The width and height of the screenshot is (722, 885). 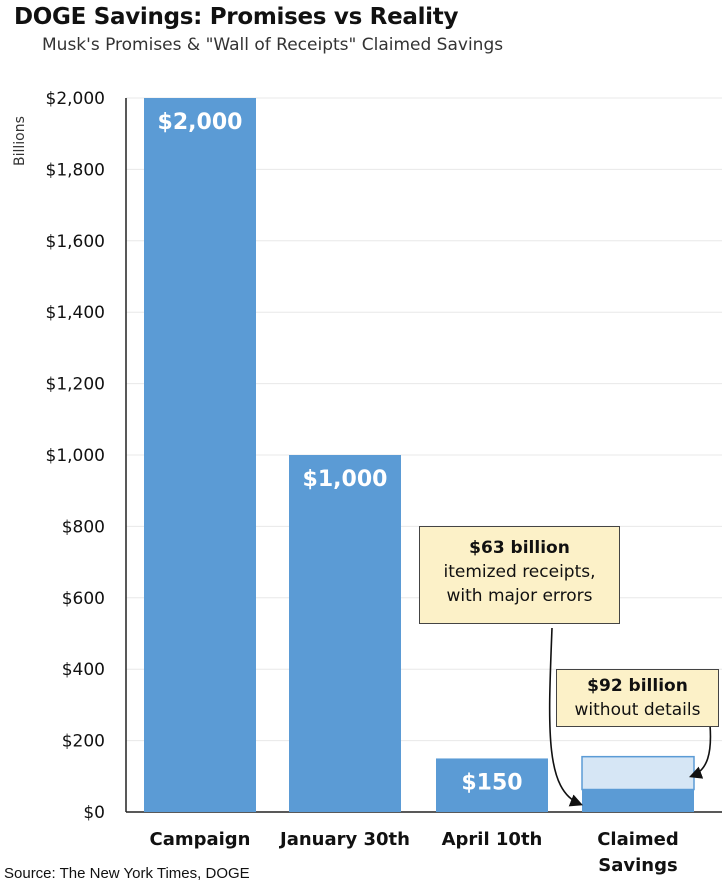 What do you see at coordinates (75, 99) in the screenshot?
I see `y-tick-label: $2,000` at bounding box center [75, 99].